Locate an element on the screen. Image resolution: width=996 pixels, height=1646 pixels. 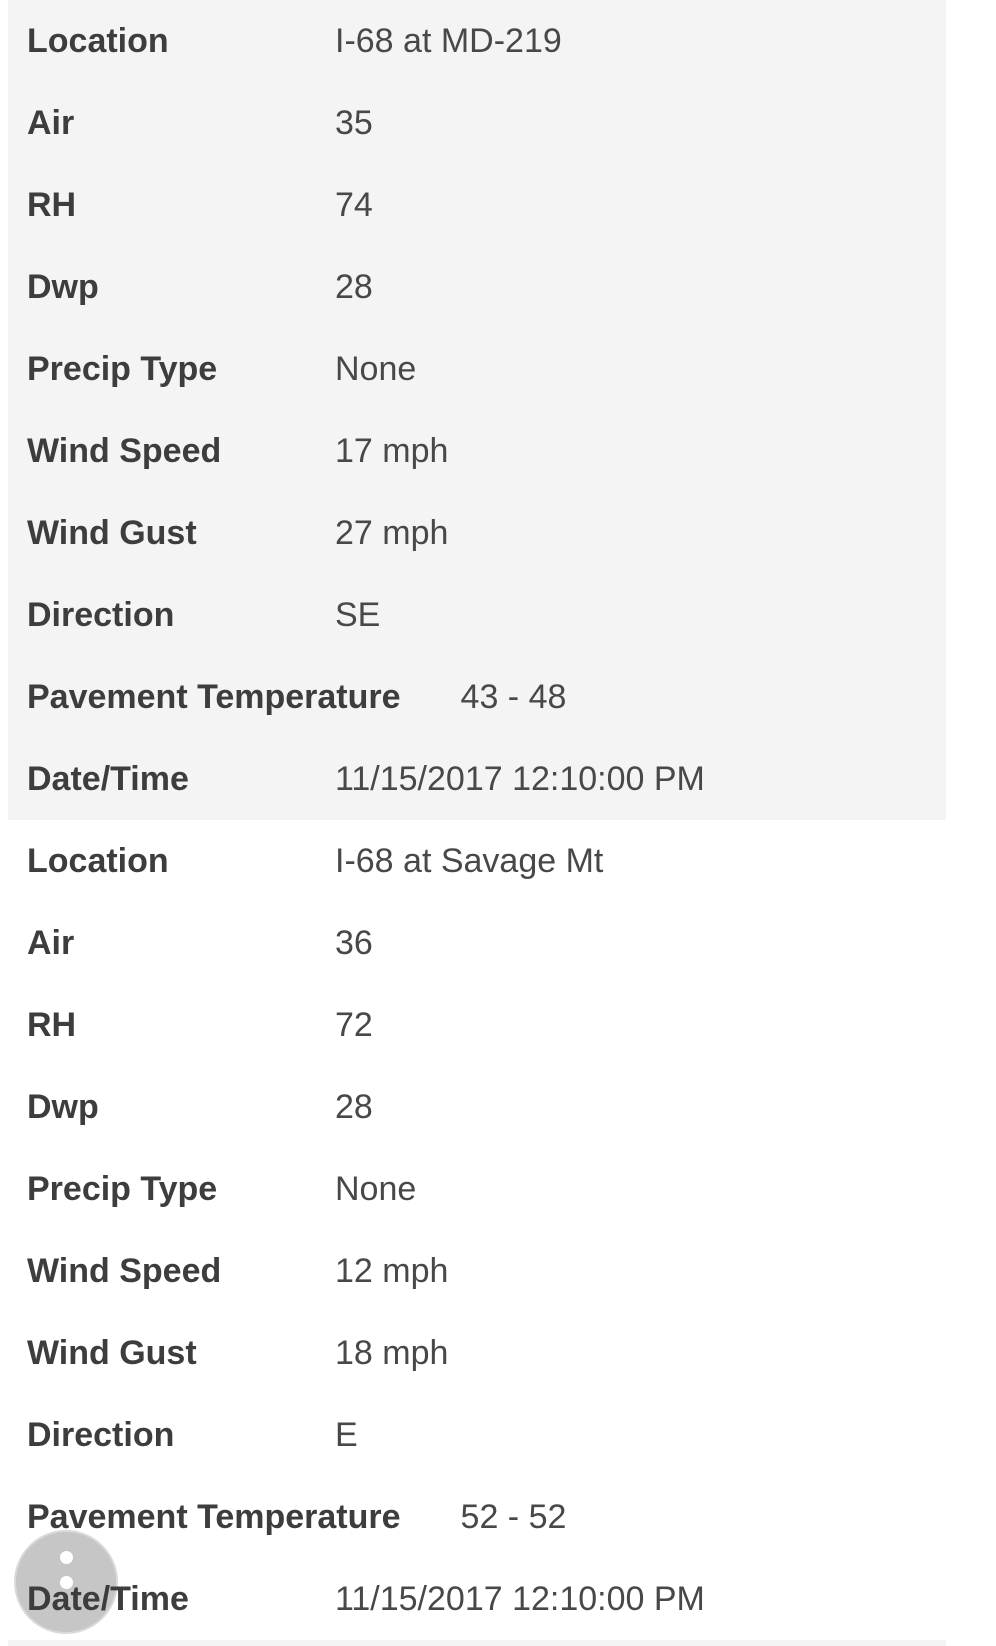
field-value: 52 - 52 is located at coordinates (513, 1516).